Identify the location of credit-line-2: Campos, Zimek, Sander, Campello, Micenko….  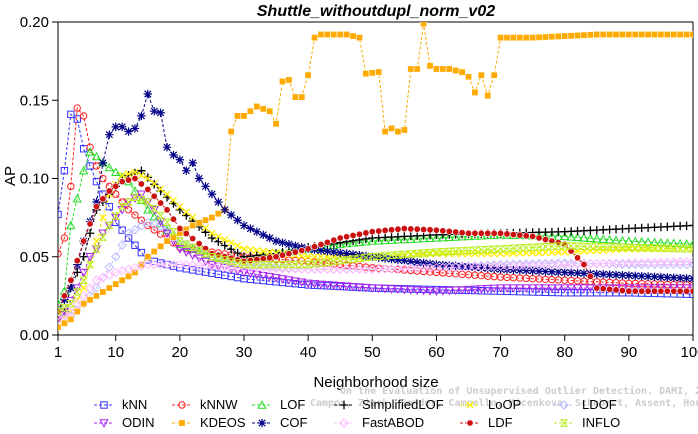
(504, 403).